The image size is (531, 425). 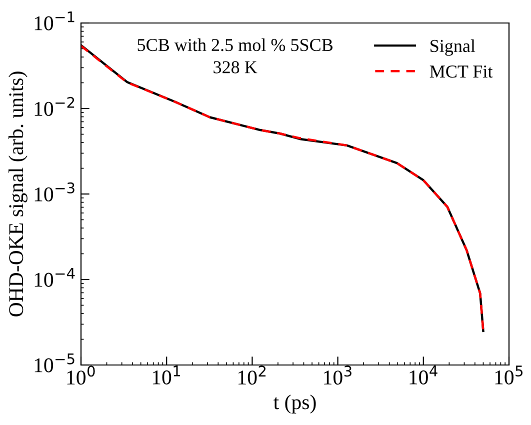 What do you see at coordinates (453, 47) in the screenshot?
I see `legend-label: Signal` at bounding box center [453, 47].